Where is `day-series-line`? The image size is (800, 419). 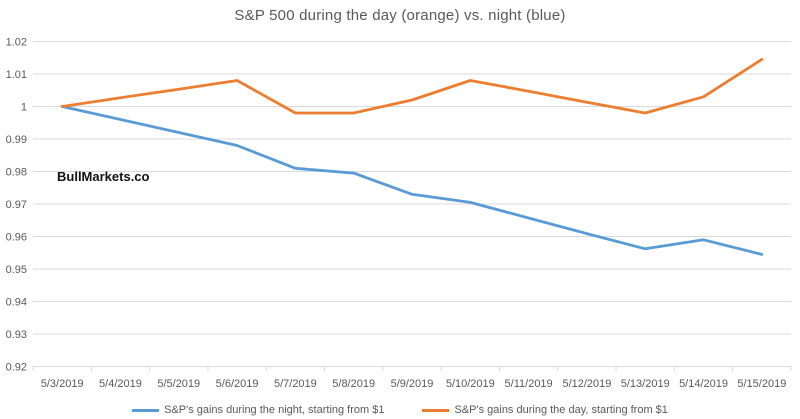
day-series-line is located at coordinates (412, 86).